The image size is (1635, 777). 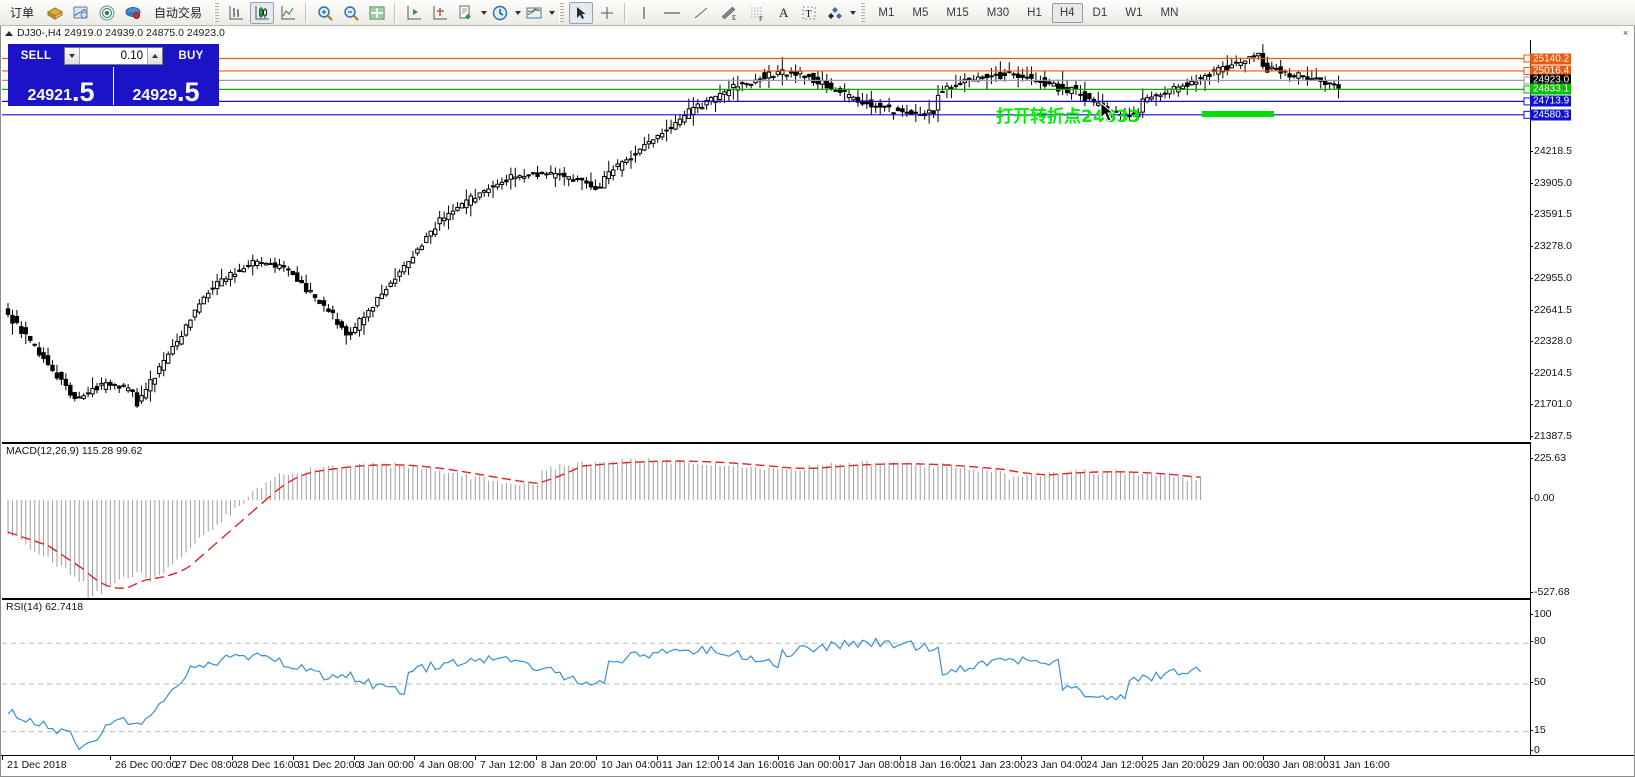 What do you see at coordinates (886, 12) in the screenshot?
I see `timeframe-m1: M1` at bounding box center [886, 12].